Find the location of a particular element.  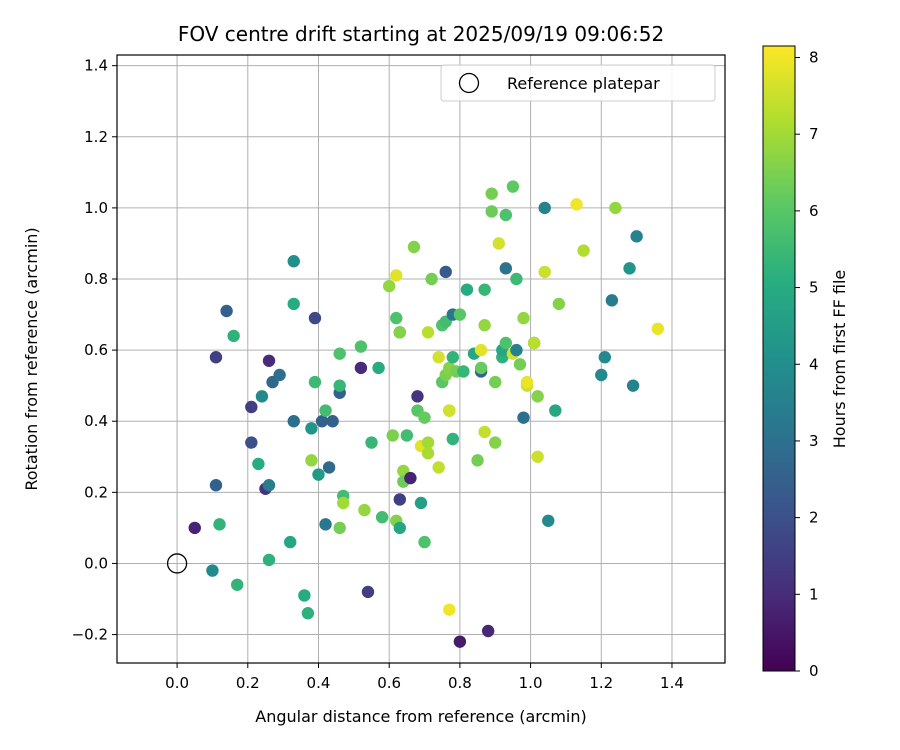

y-tick-label: 0.4 is located at coordinates (96, 421).